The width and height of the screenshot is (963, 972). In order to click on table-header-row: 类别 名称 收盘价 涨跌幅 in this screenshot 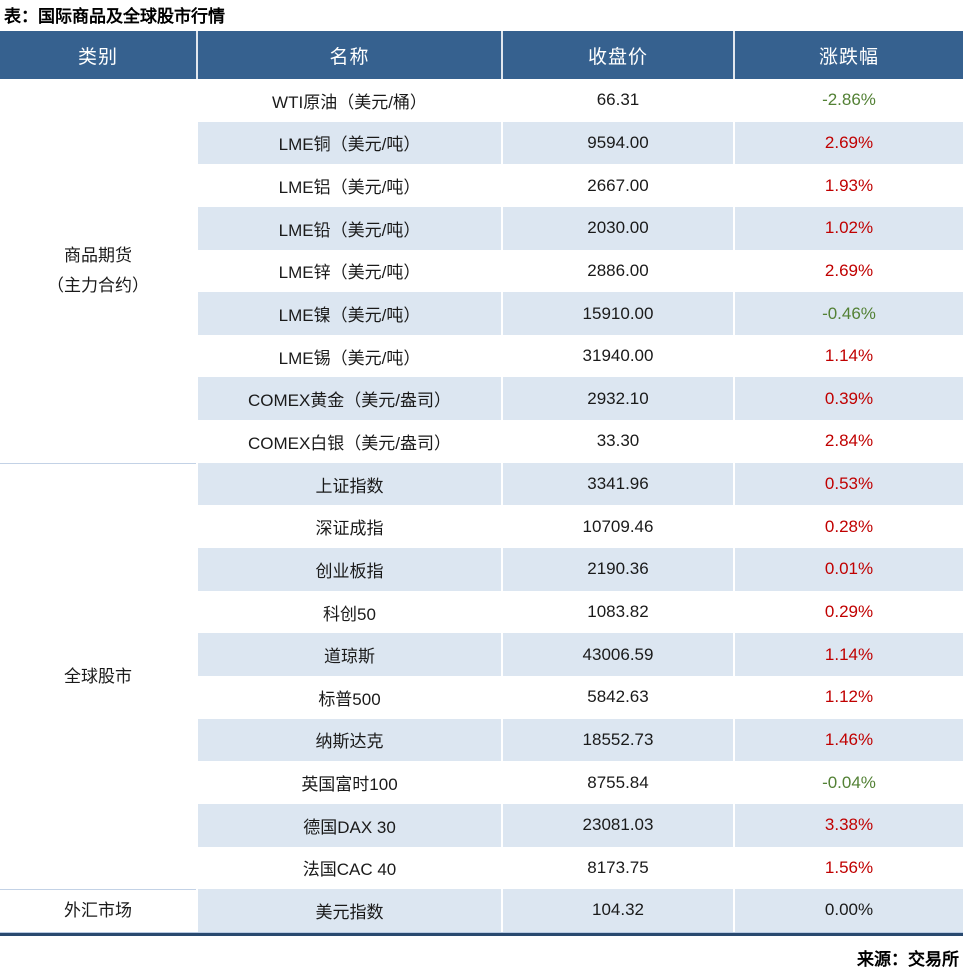, I will do `click(481, 55)`.